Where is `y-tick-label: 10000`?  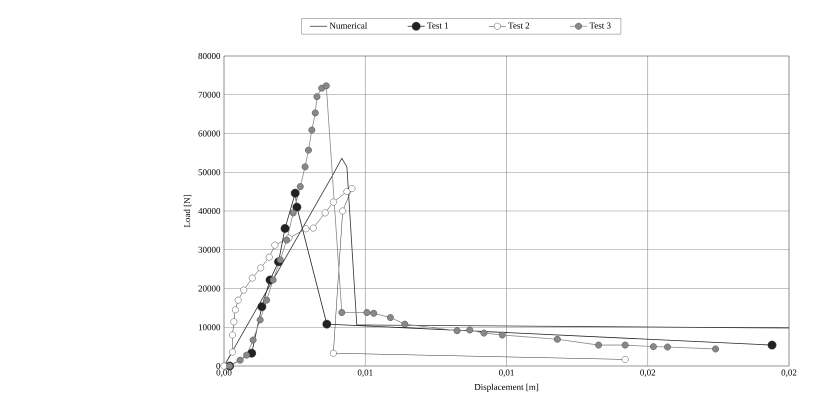 y-tick-label: 10000 is located at coordinates (209, 327).